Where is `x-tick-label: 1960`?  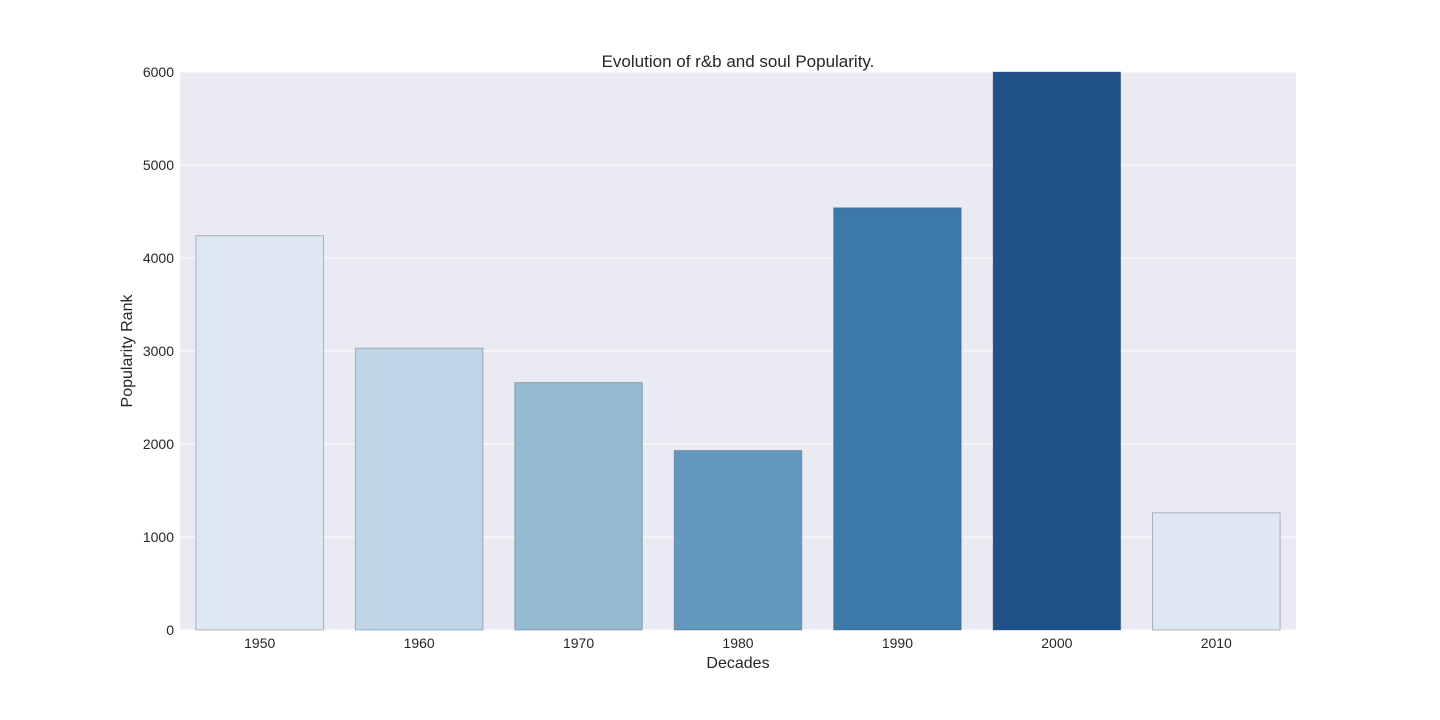 x-tick-label: 1960 is located at coordinates (419, 643).